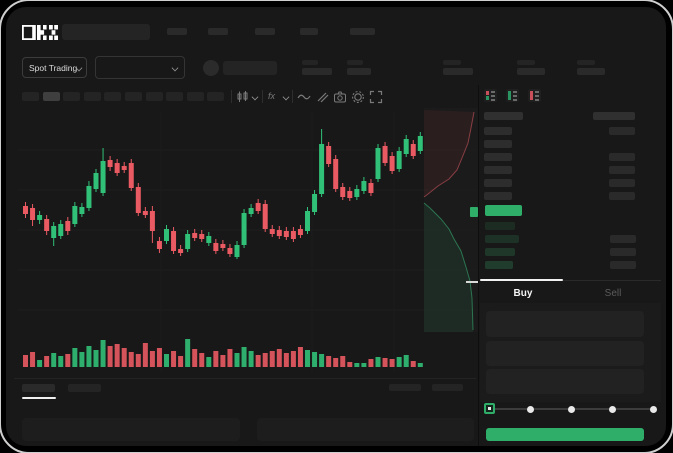  I want to click on tab-buy: Buy, so click(523, 293).